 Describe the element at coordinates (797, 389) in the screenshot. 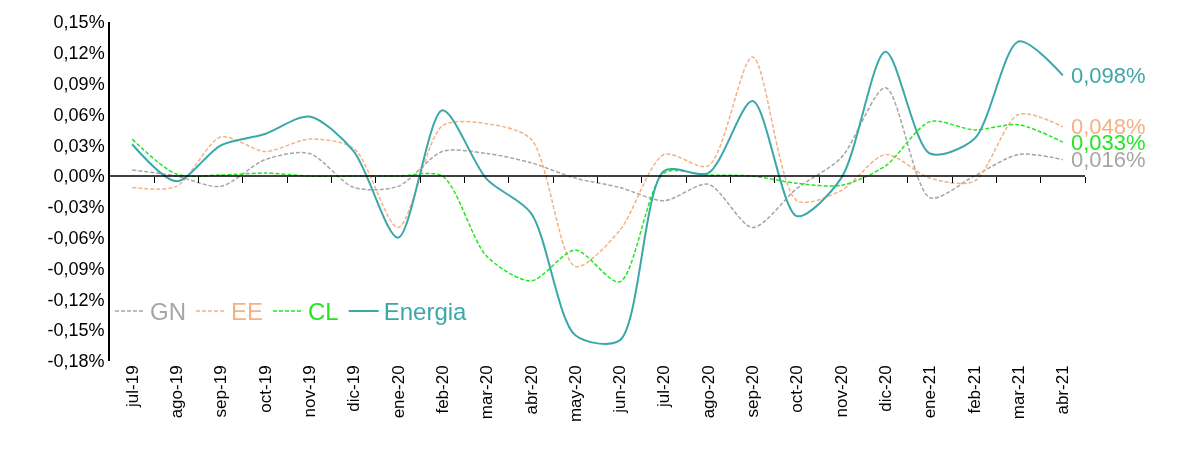

I see `x-tick-label: oct-20` at that location.